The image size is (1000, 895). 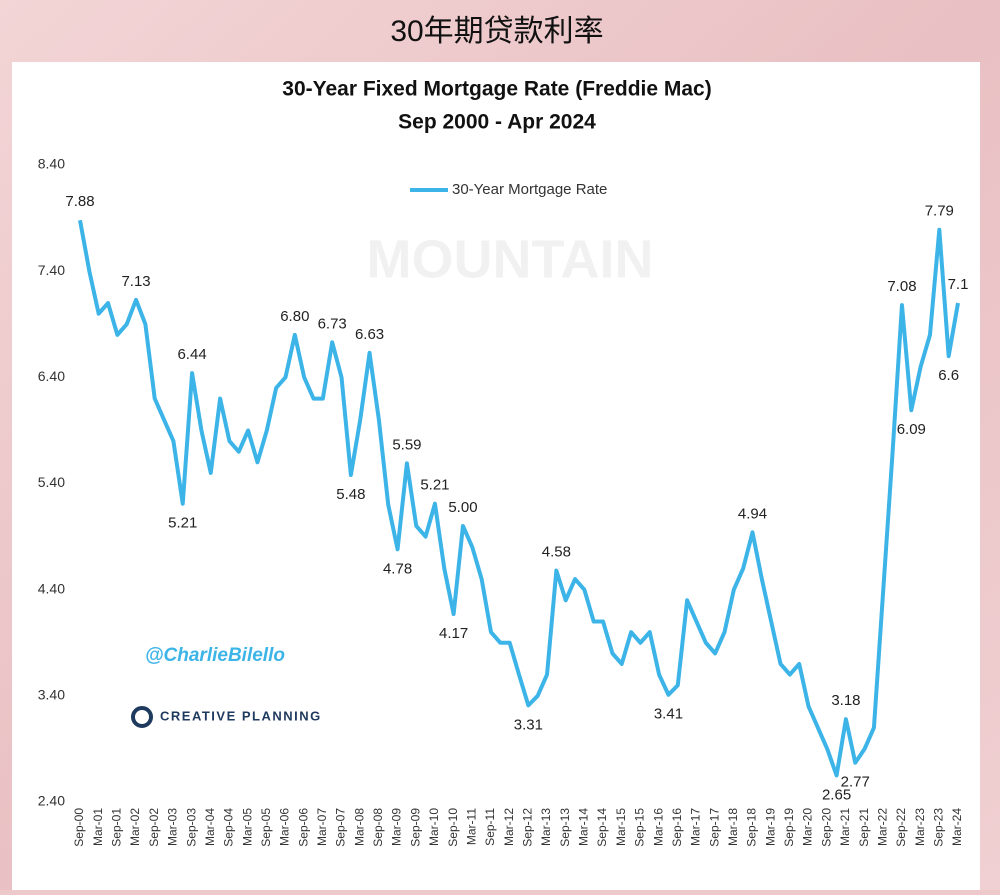 I want to click on y-tick-label: 4.40, so click(x=51, y=588).